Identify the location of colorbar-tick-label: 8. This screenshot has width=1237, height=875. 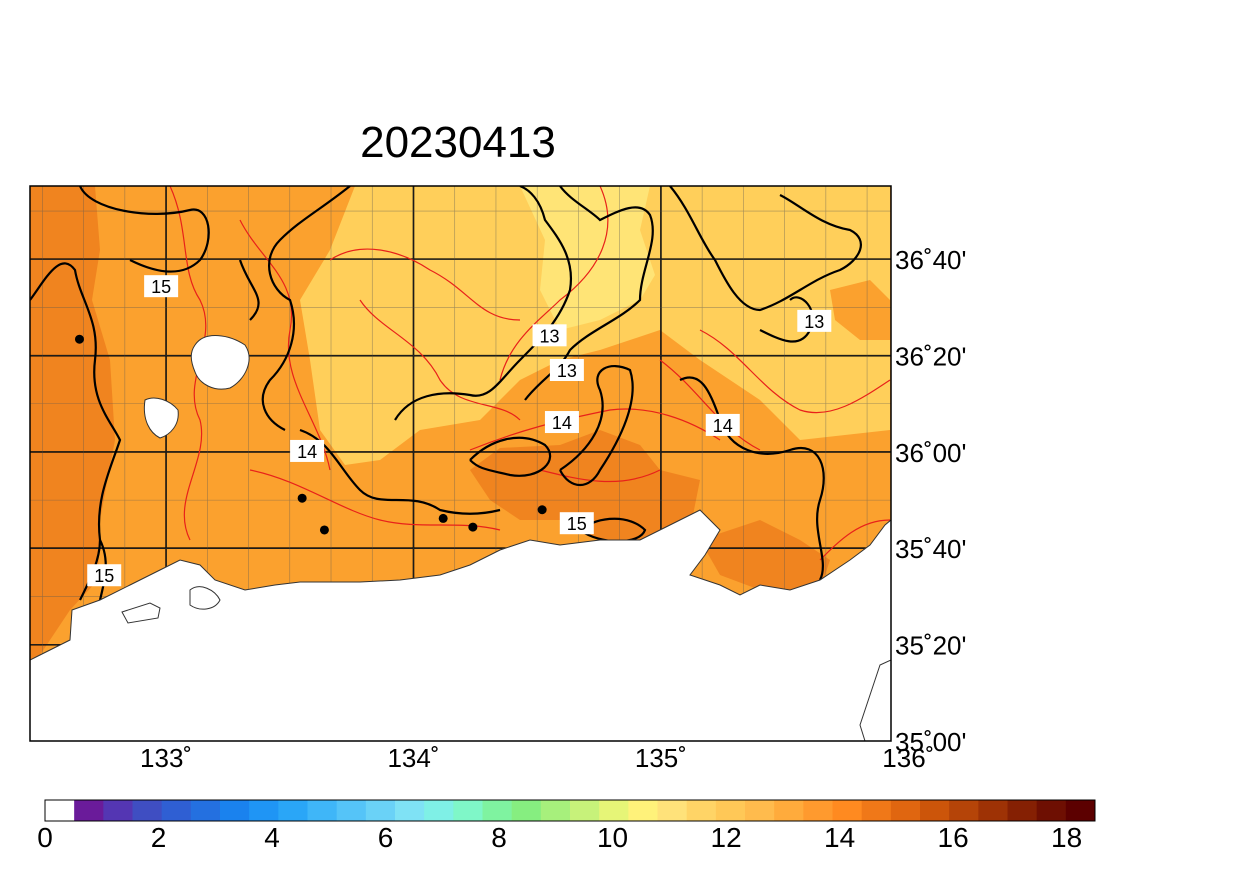
(499, 837).